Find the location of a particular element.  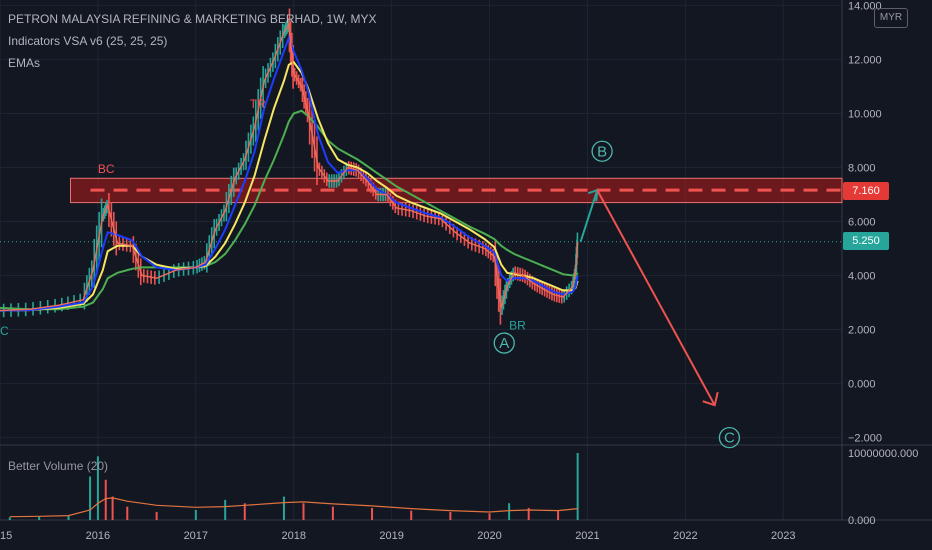

resistance-price-tag: 7.160 is located at coordinates (866, 191).